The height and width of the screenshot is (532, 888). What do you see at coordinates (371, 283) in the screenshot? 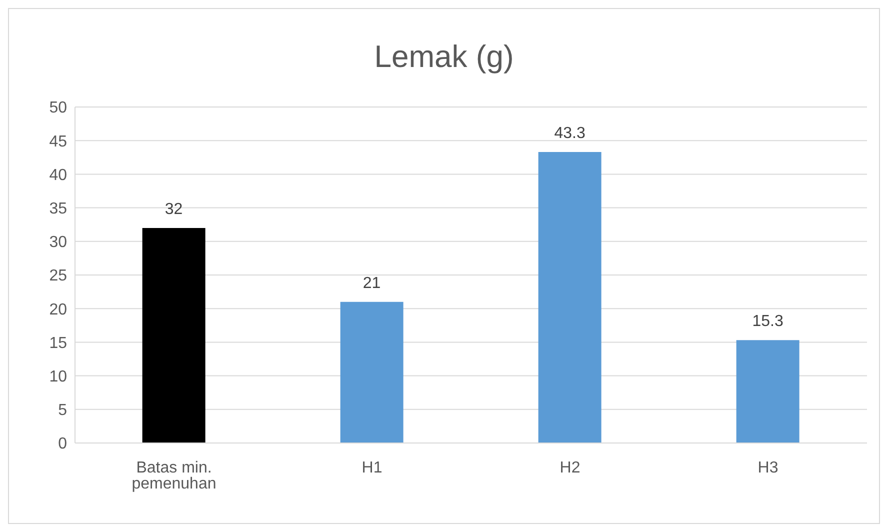
I see `data-label: 21` at bounding box center [371, 283].